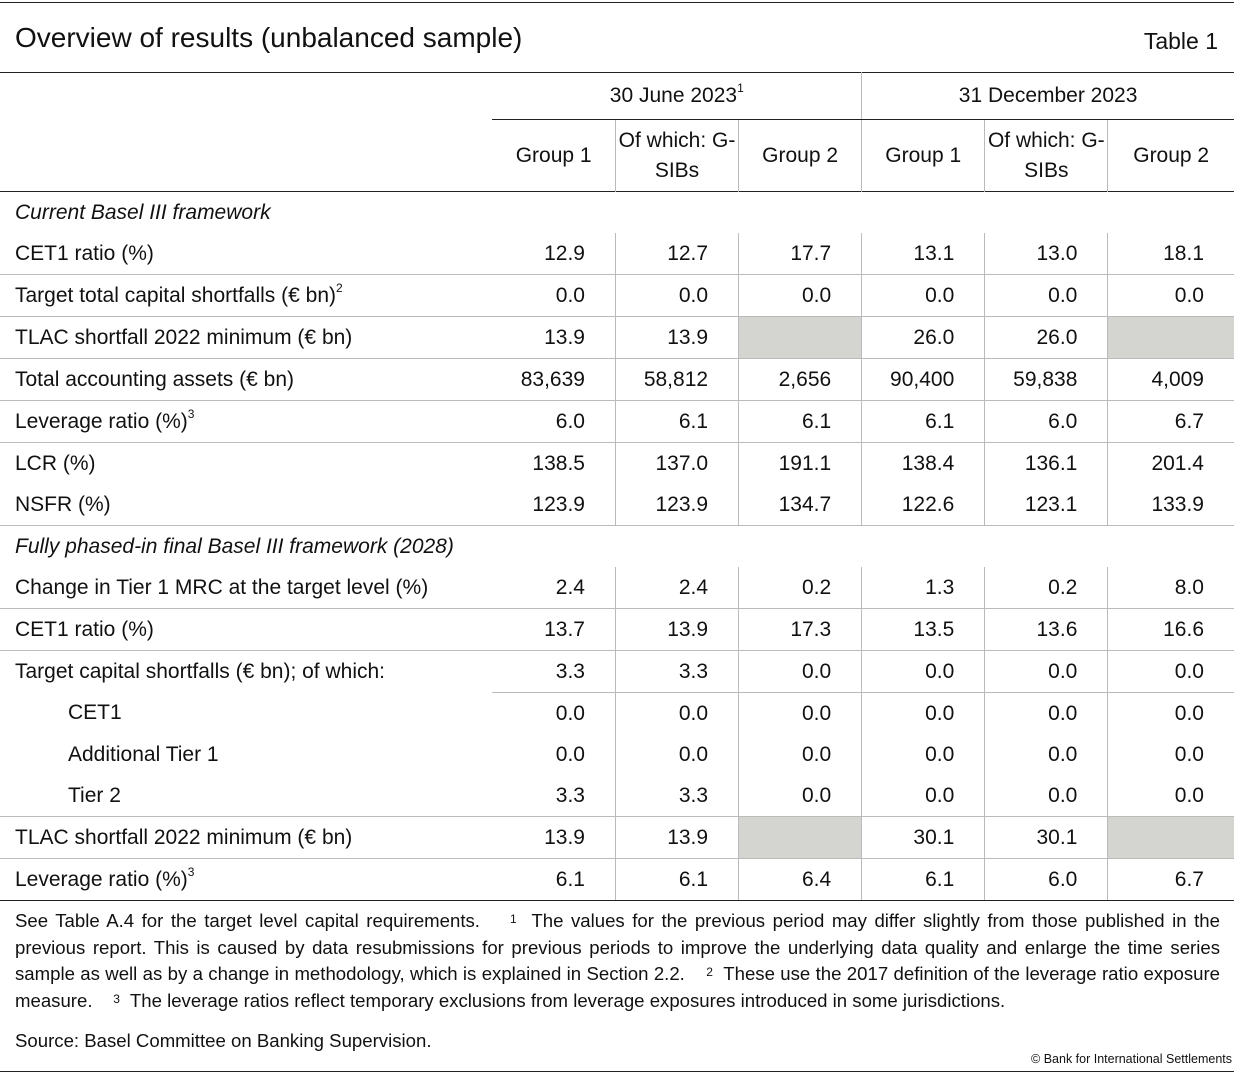 This screenshot has height=1074, width=1234. I want to click on value-cell: 4,009, so click(1170, 379).